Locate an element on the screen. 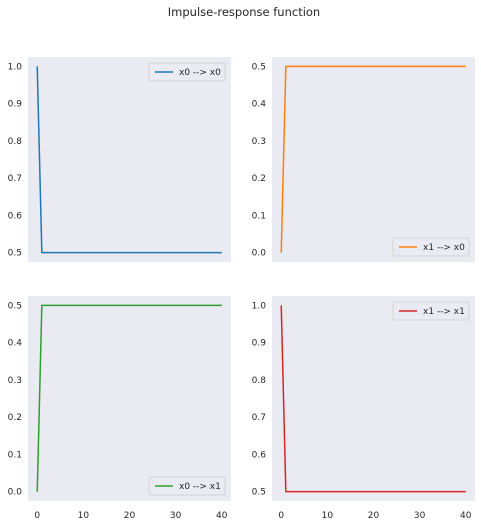 This screenshot has width=481, height=522. legend-label: x0 --> x0 is located at coordinates (200, 73).